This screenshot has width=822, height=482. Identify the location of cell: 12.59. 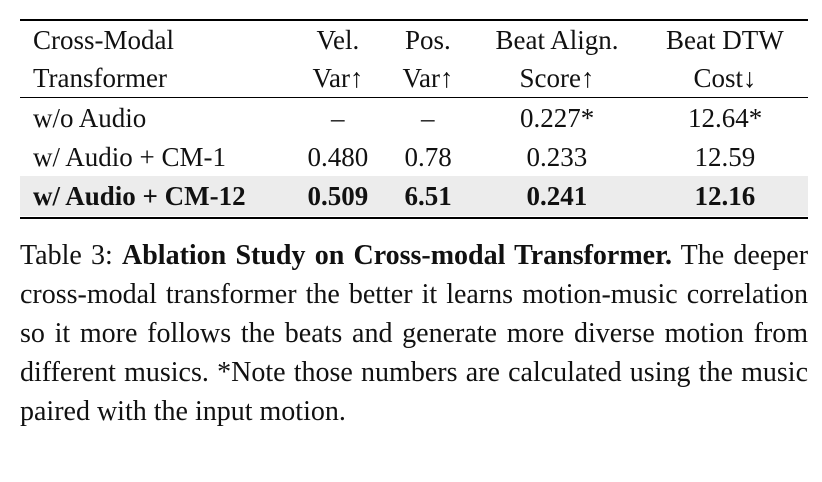
(725, 157).